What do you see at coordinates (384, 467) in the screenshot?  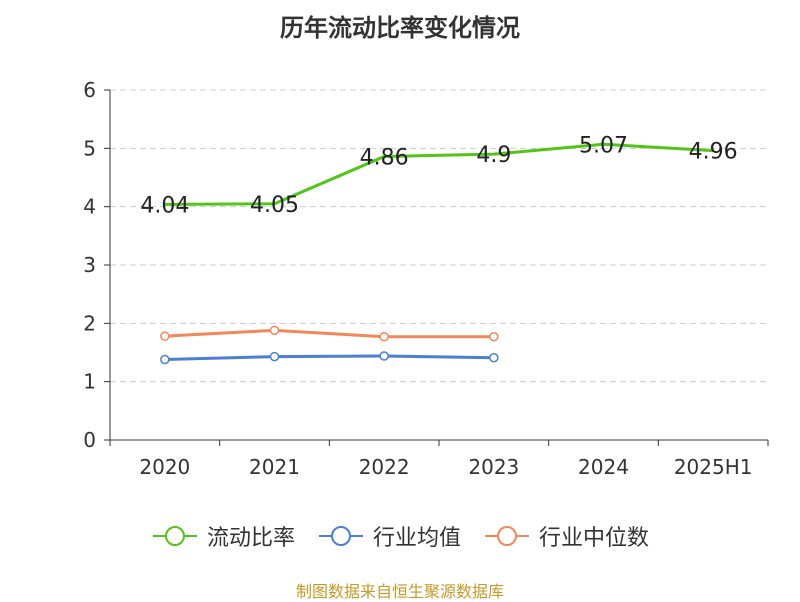 I see `x-tick-label: 2022` at bounding box center [384, 467].